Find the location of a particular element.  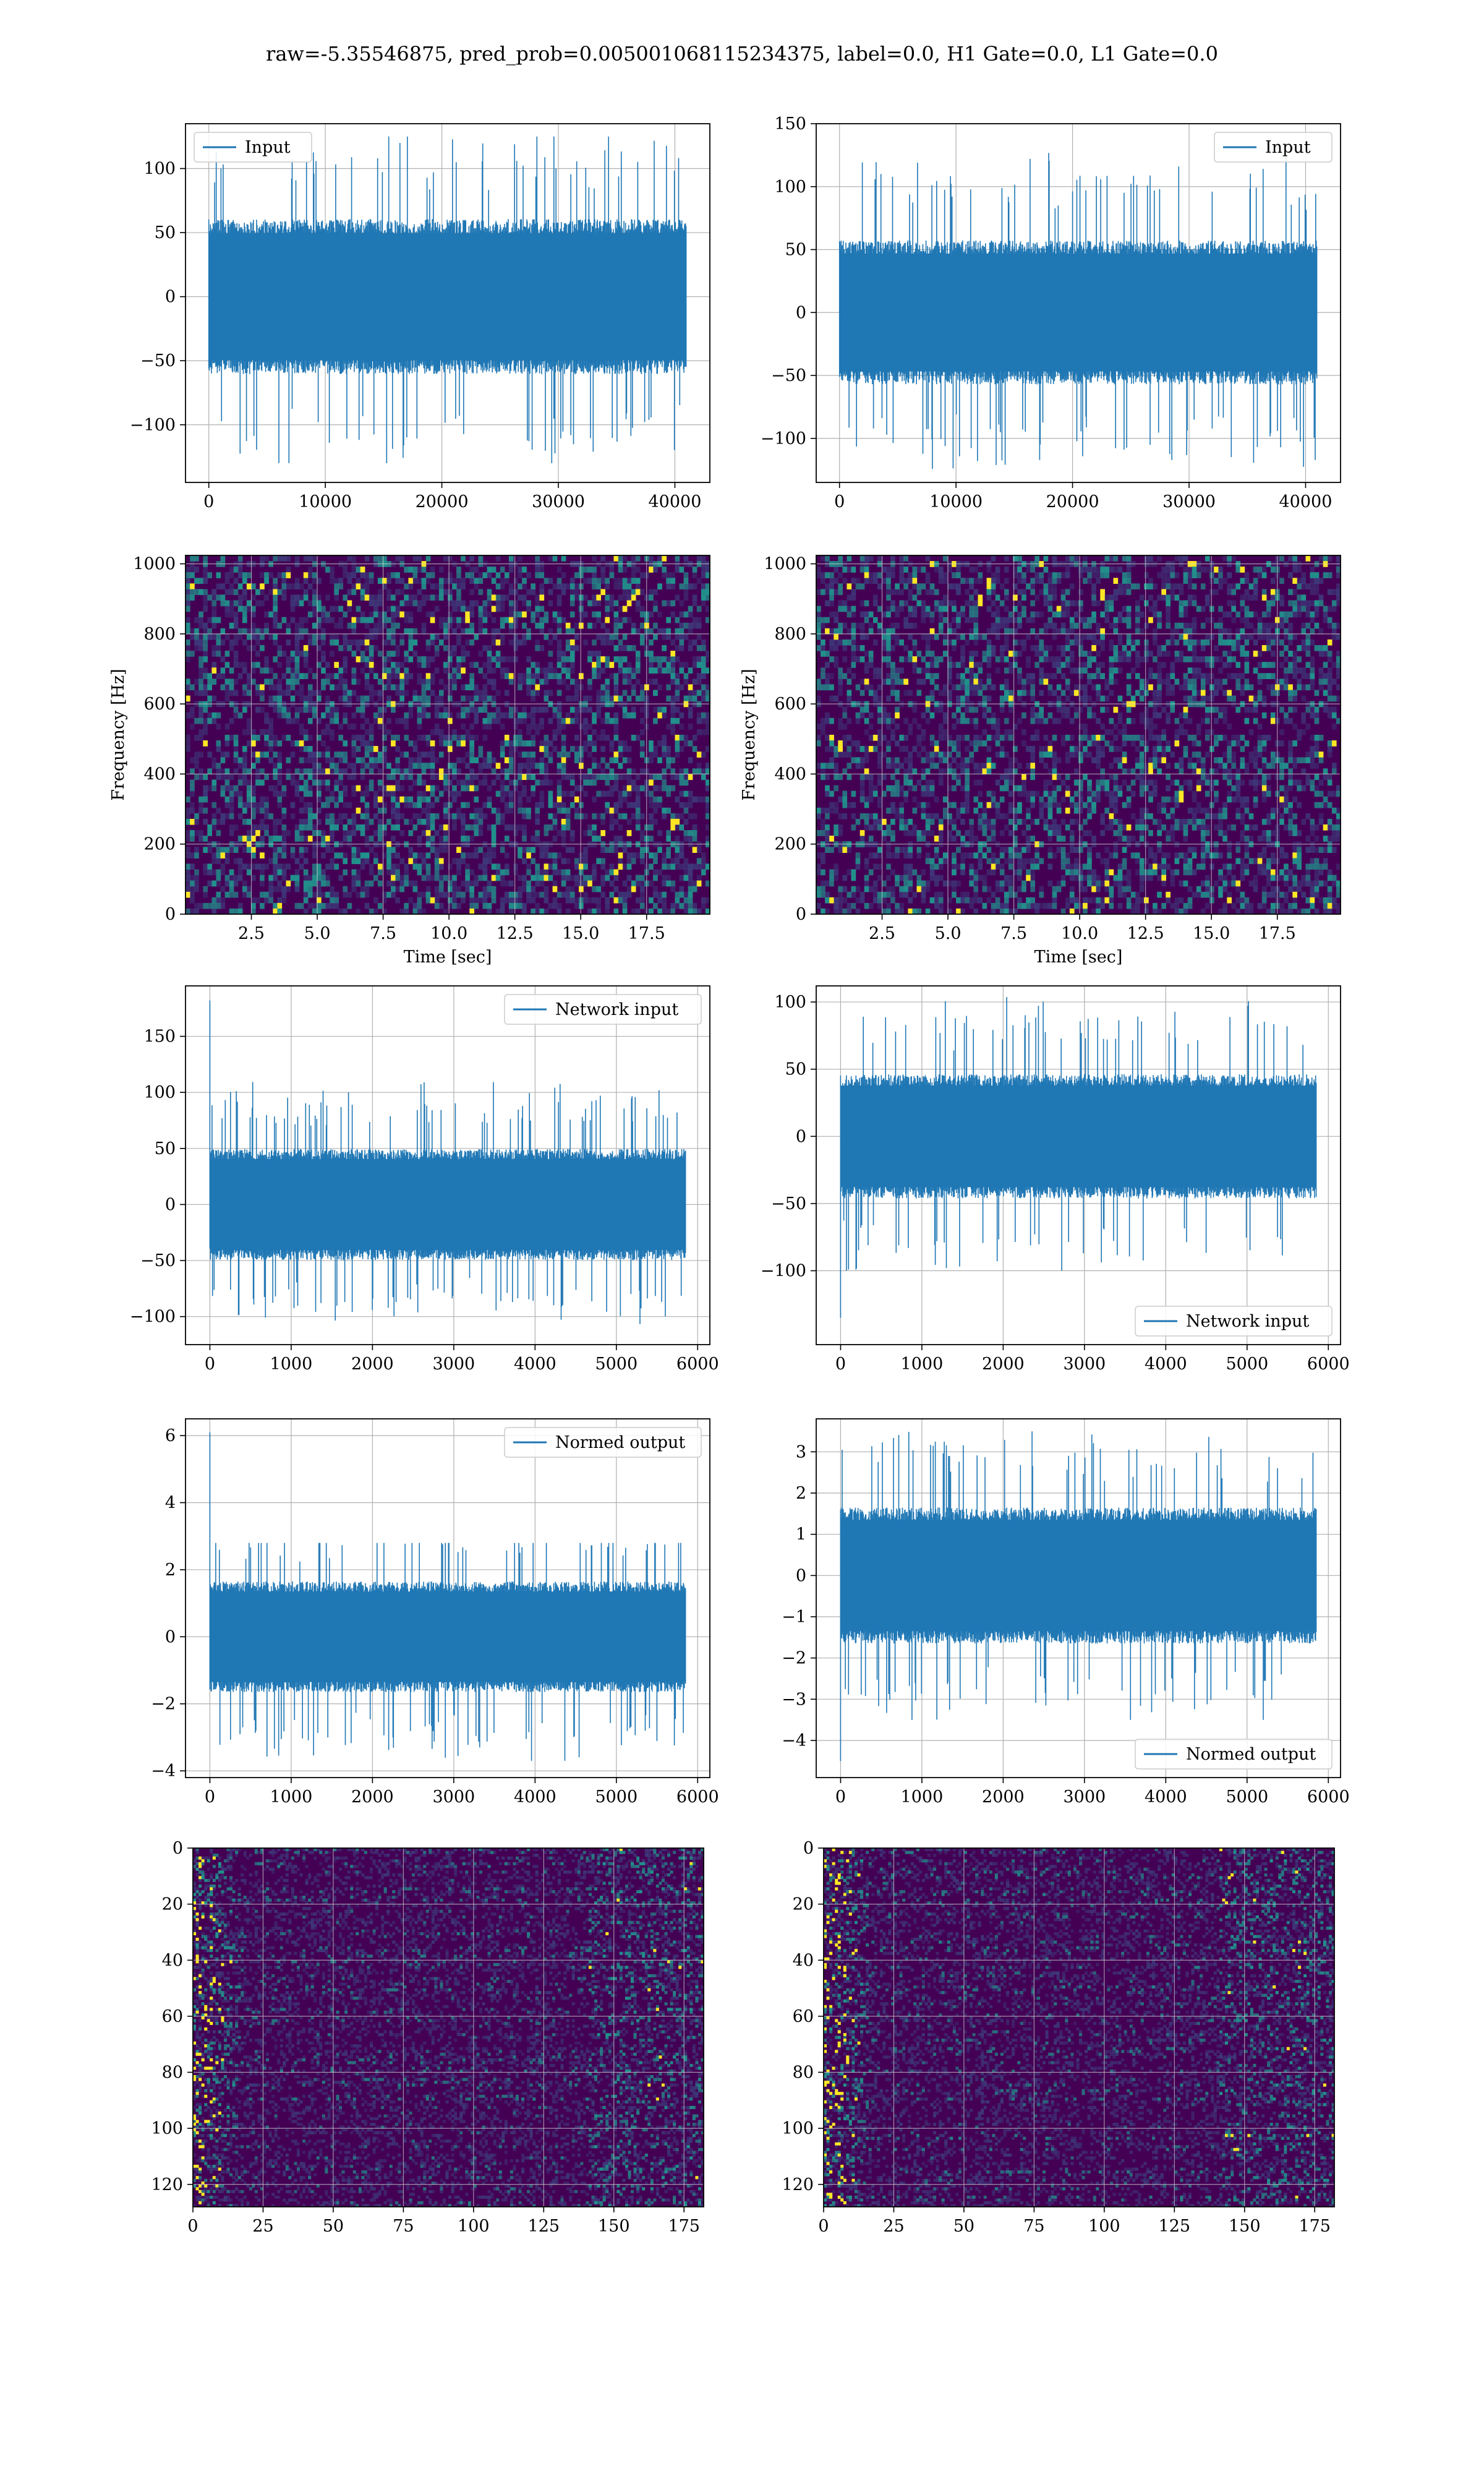

x-tick-label: 0 is located at coordinates (208, 501).